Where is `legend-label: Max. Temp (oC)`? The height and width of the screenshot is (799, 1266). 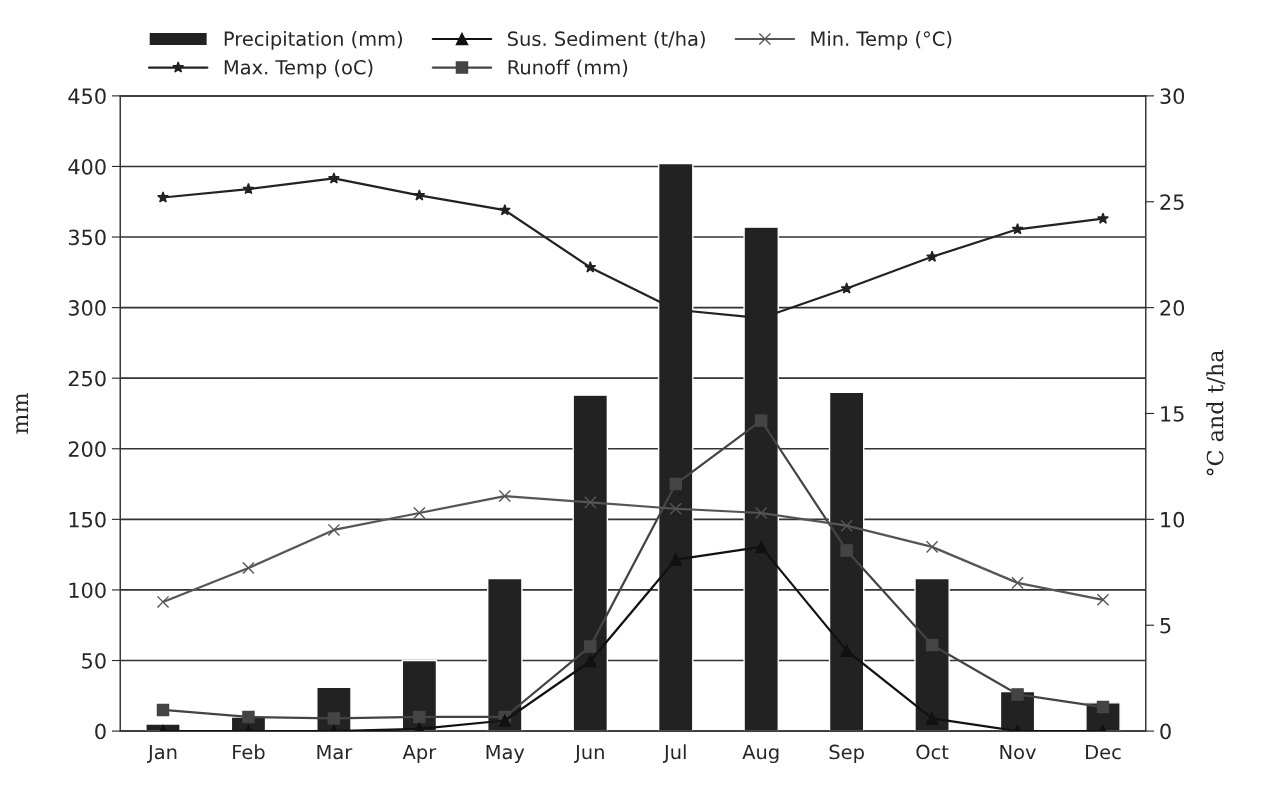 legend-label: Max. Temp (oC) is located at coordinates (298, 69).